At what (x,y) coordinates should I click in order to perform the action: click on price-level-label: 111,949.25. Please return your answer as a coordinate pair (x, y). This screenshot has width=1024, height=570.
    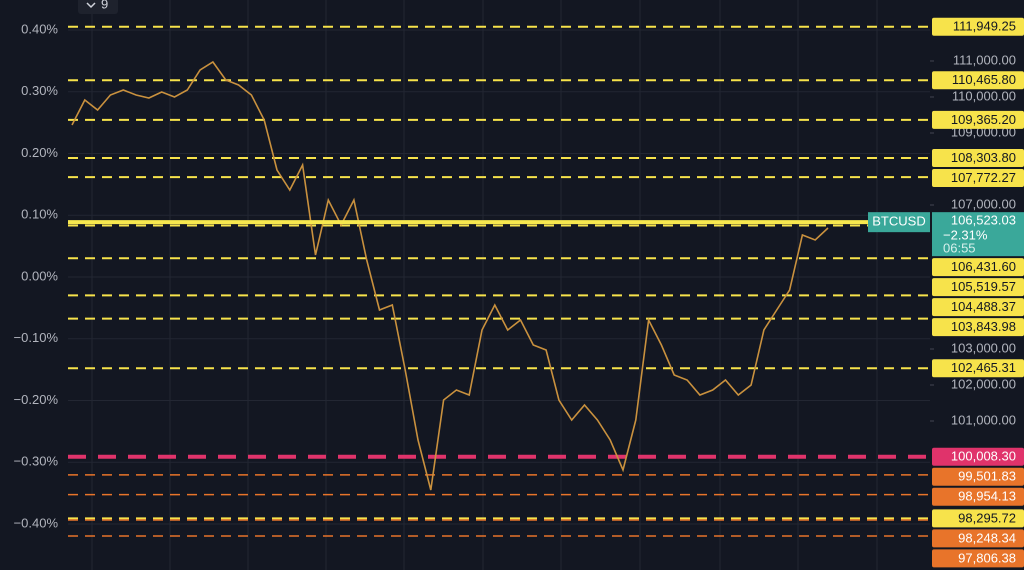
    Looking at the image, I should click on (984, 26).